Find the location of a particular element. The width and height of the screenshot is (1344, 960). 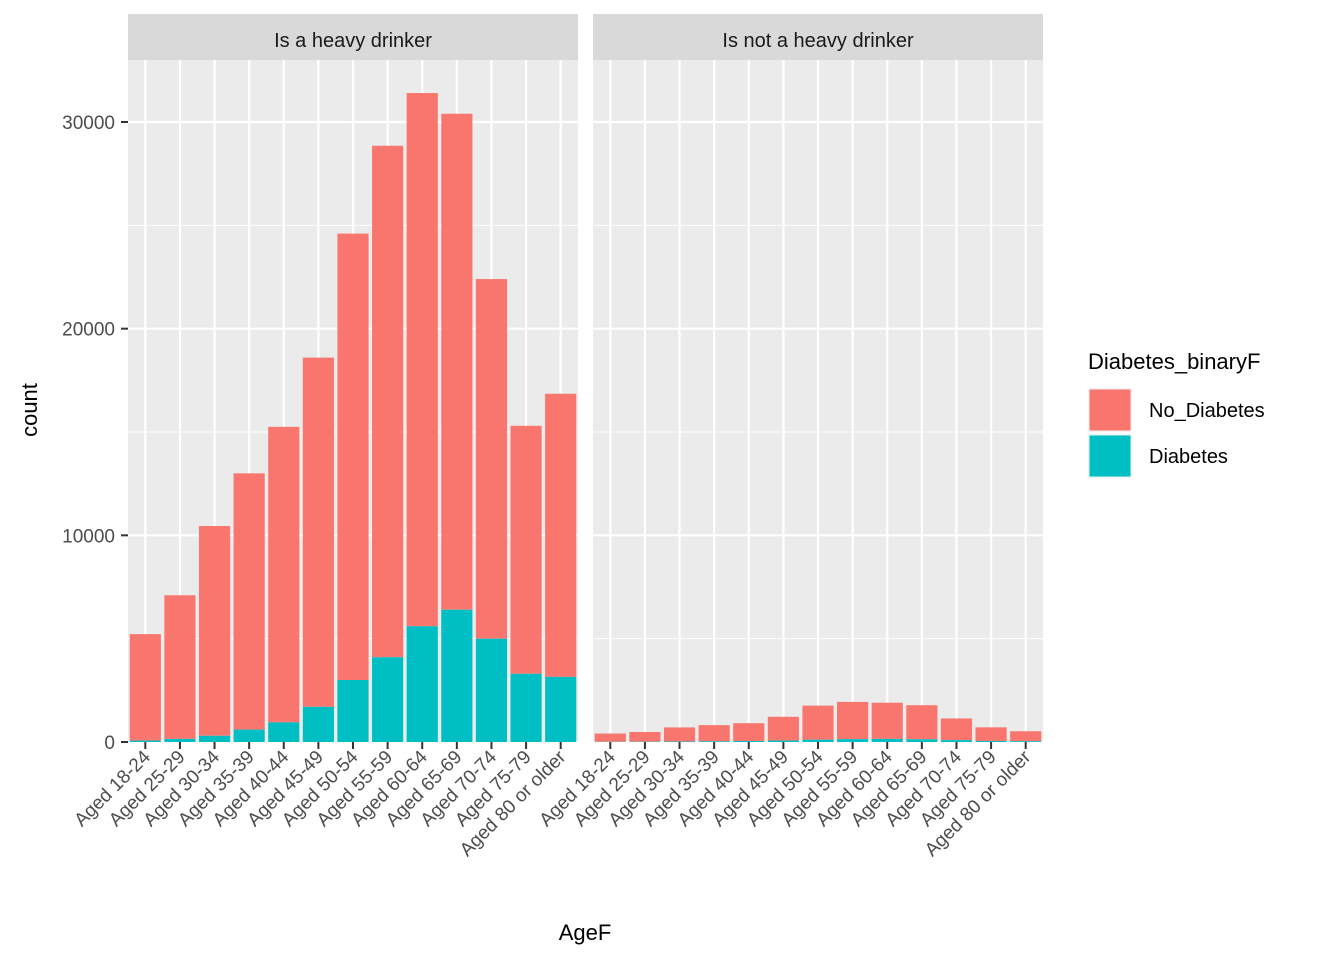

legend-title: Diabetes_binaryF is located at coordinates (1174, 361).